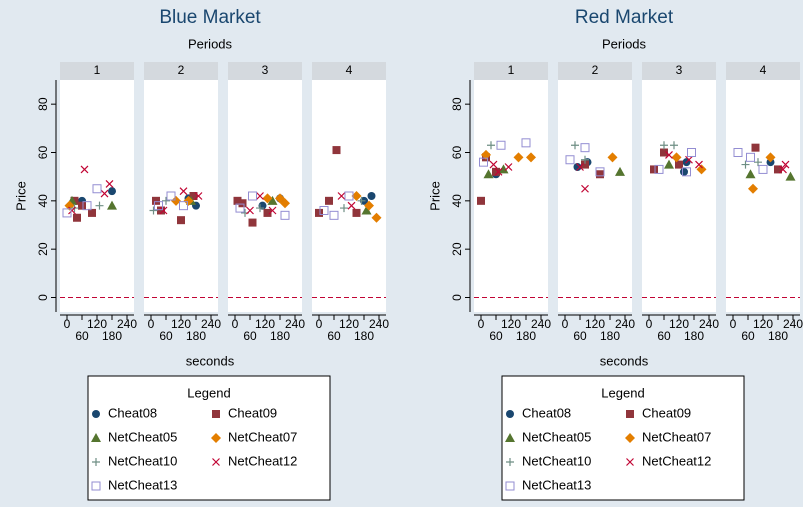  I want to click on legend-label: NetCheat10, so click(556, 460).